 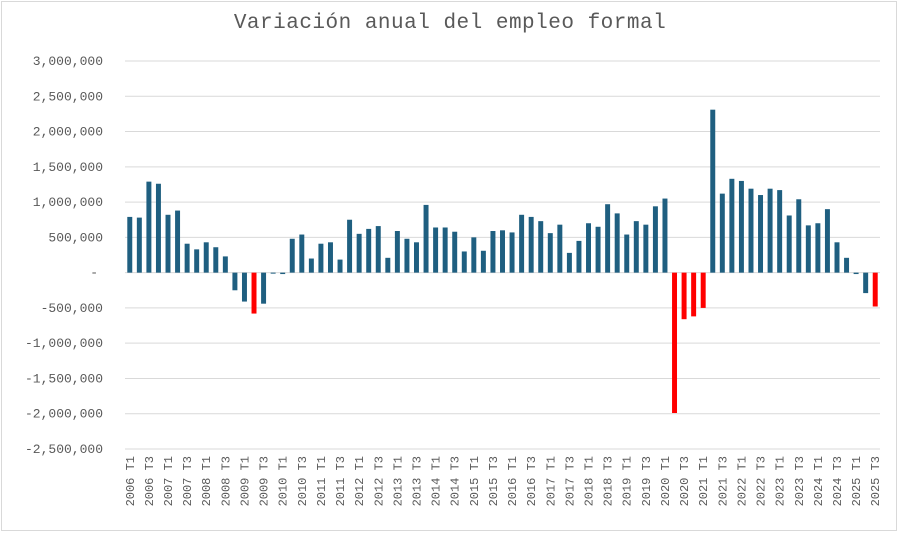 What do you see at coordinates (609, 481) in the screenshot?
I see `x-tick-label: 2018 T3` at bounding box center [609, 481].